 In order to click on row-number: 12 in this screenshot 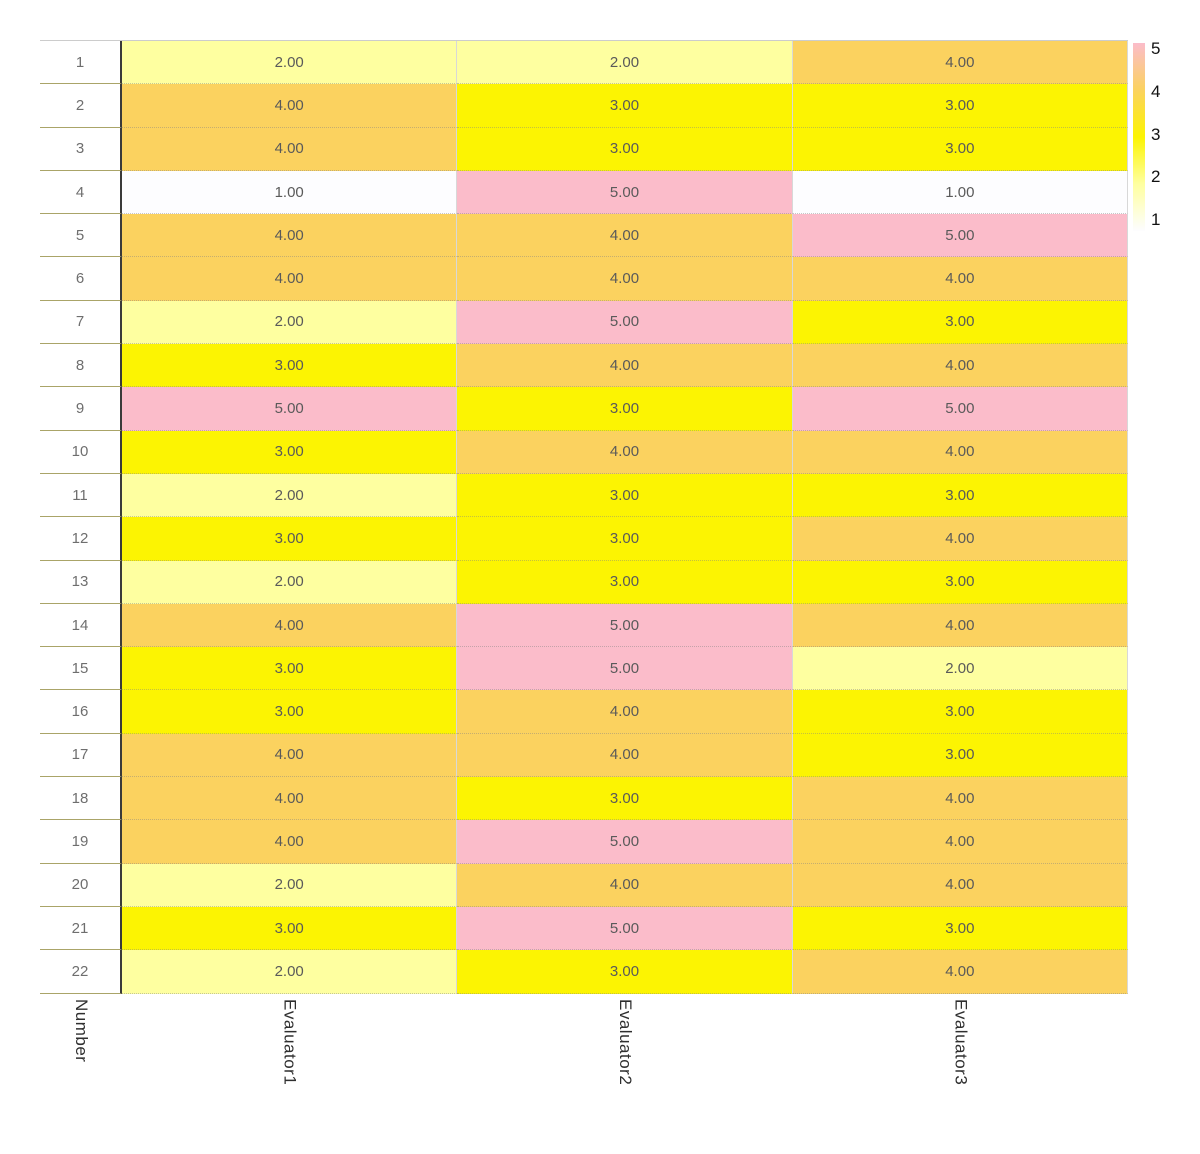, I will do `click(81, 539)`.